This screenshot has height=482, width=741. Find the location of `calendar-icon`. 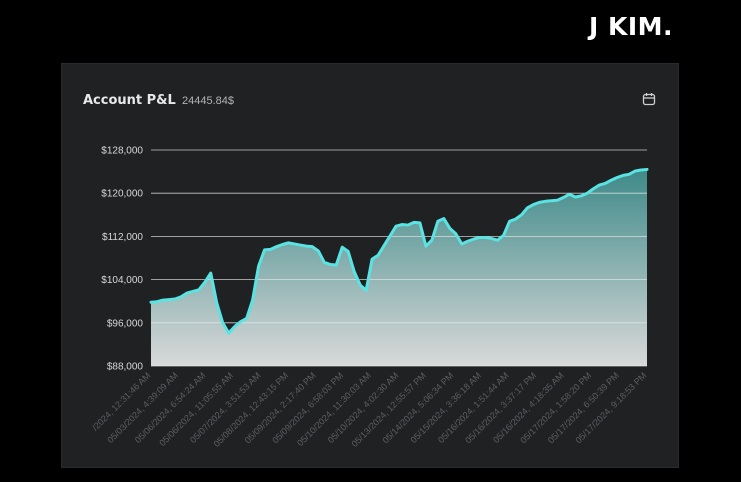

calendar-icon is located at coordinates (649, 99).